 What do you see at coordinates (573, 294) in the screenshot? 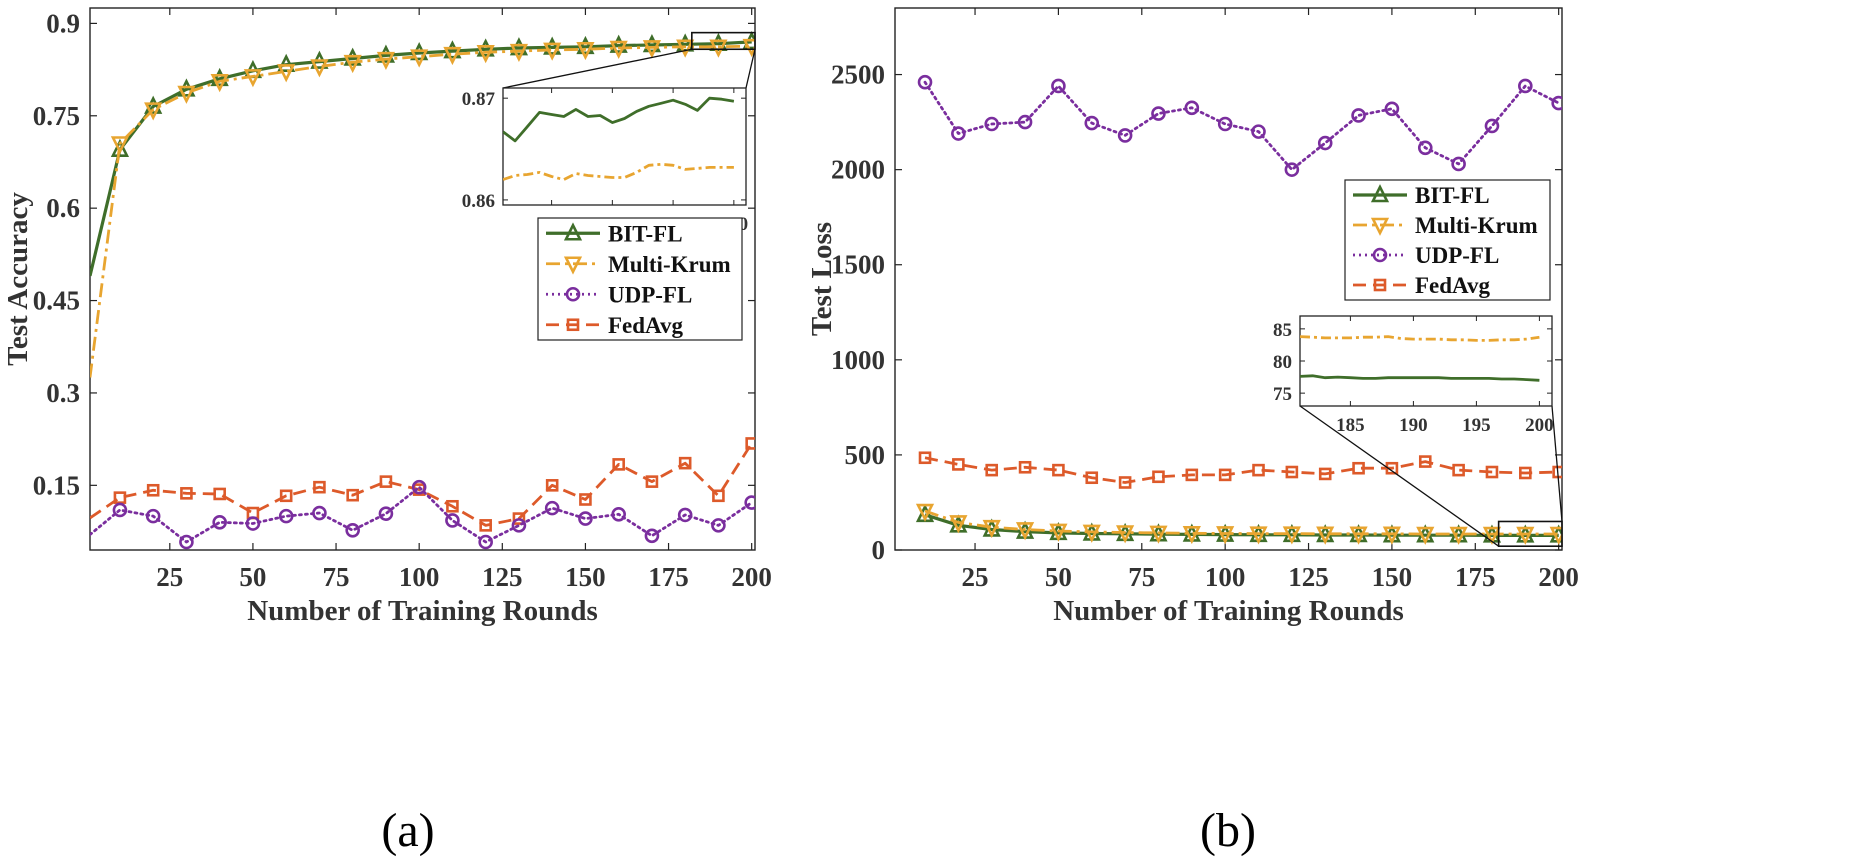
I see `legend-swatch-marker` at bounding box center [573, 294].